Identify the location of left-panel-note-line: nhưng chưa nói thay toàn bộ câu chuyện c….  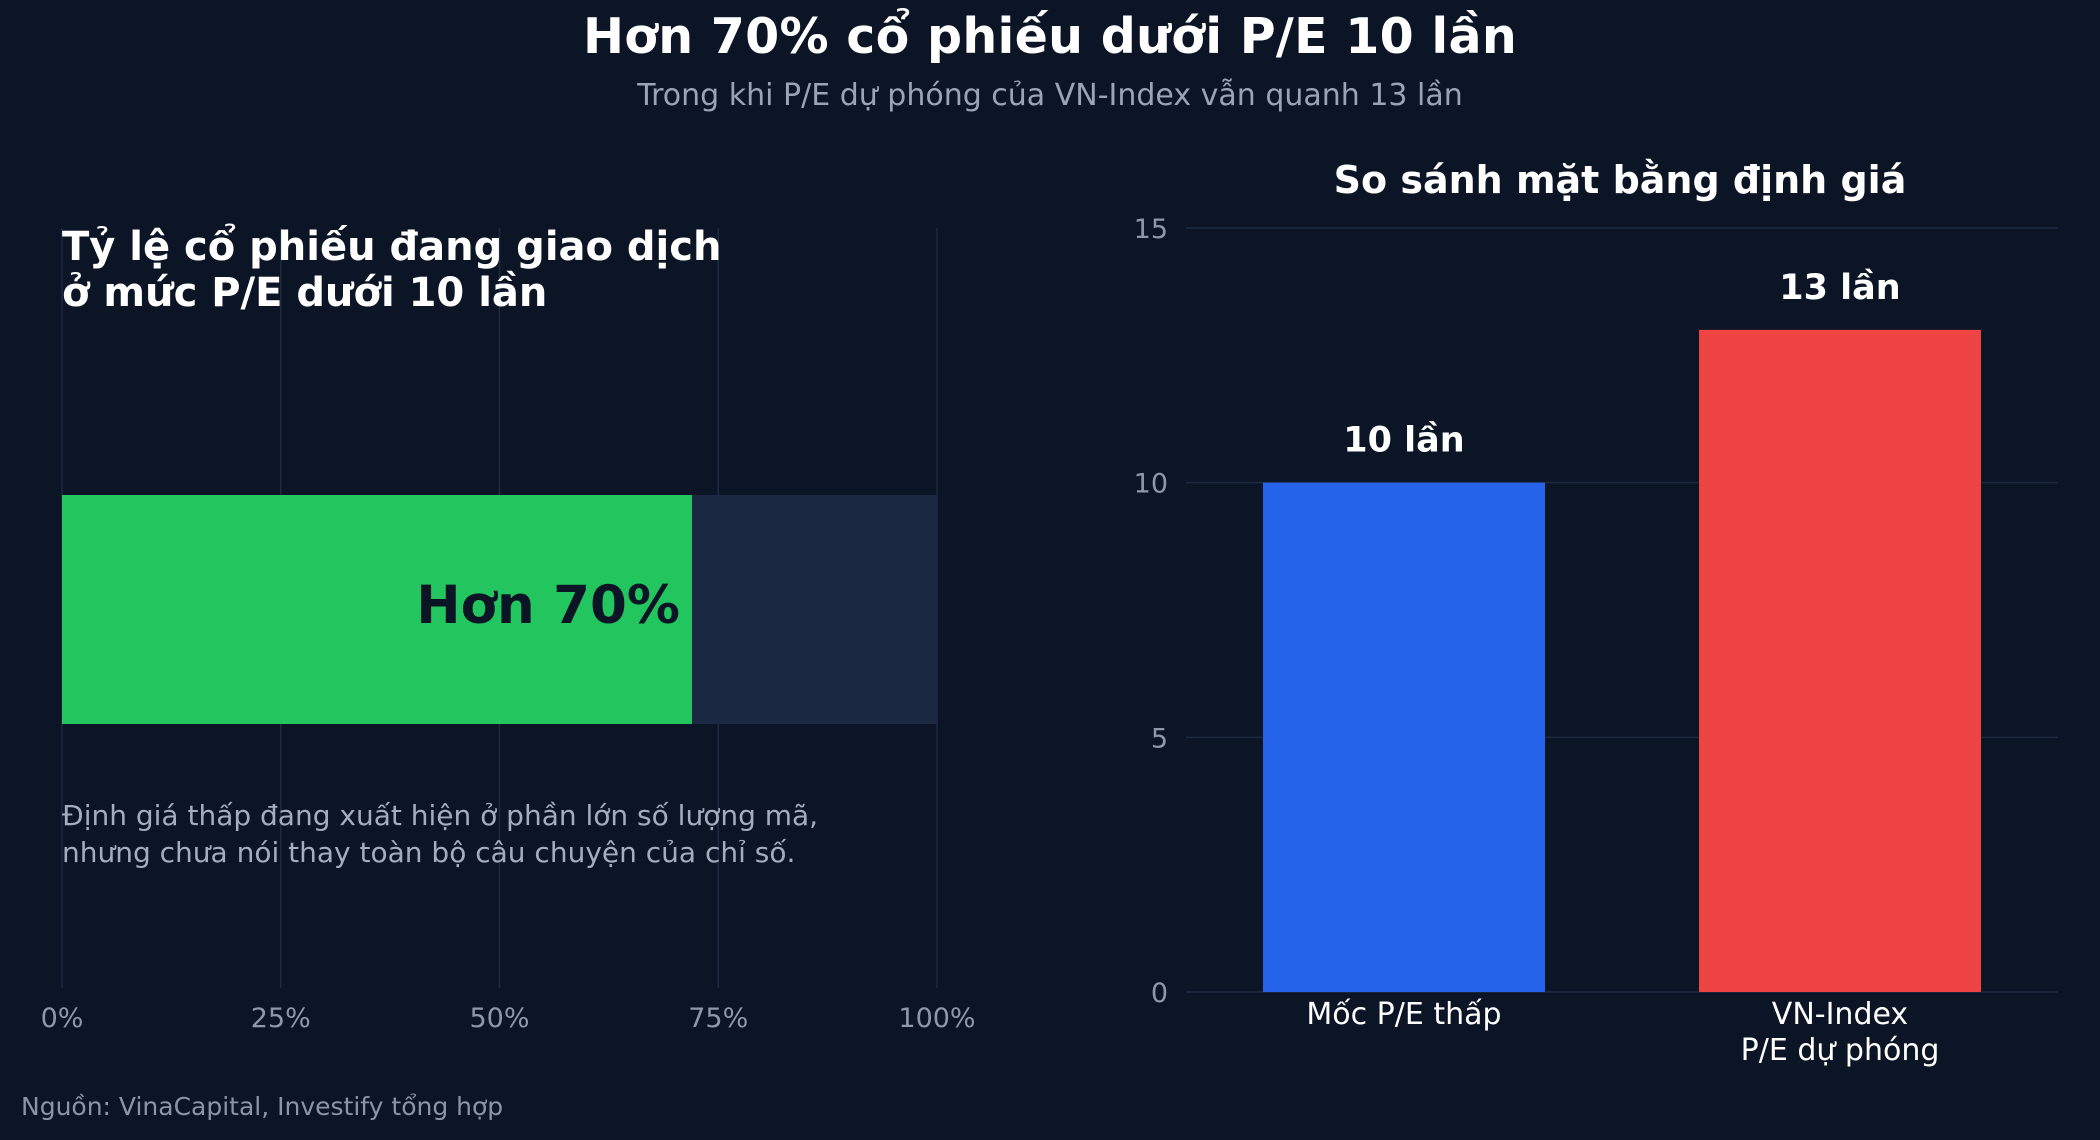
(429, 852).